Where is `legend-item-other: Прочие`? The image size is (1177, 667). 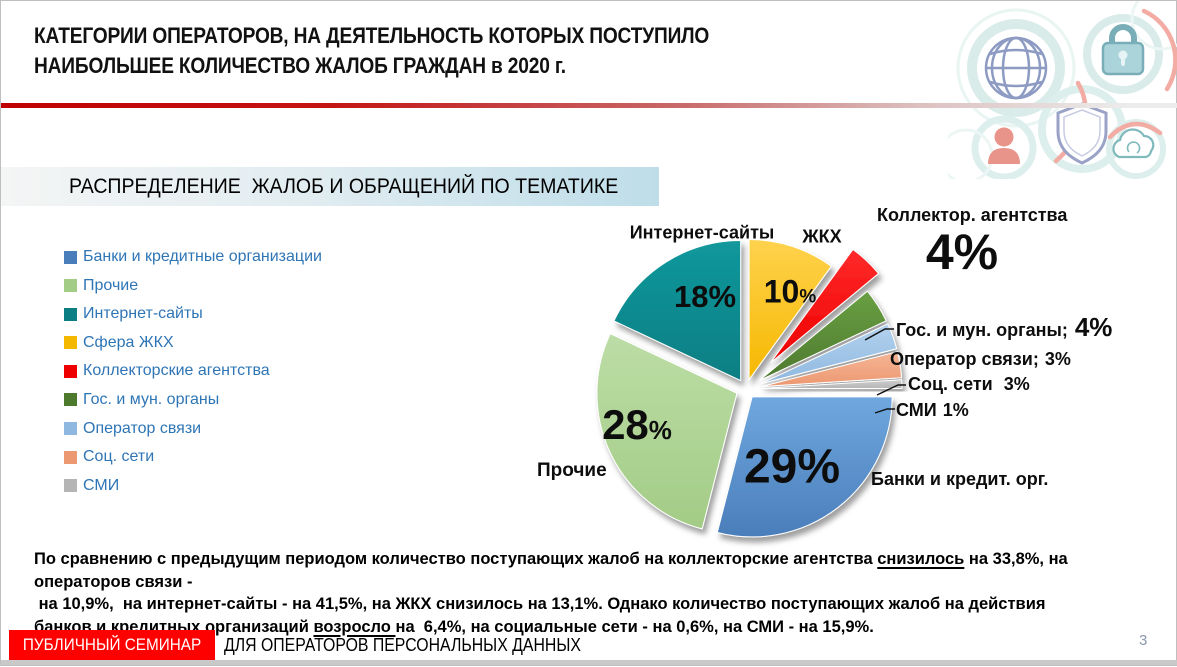 legend-item-other: Прочие is located at coordinates (193, 286).